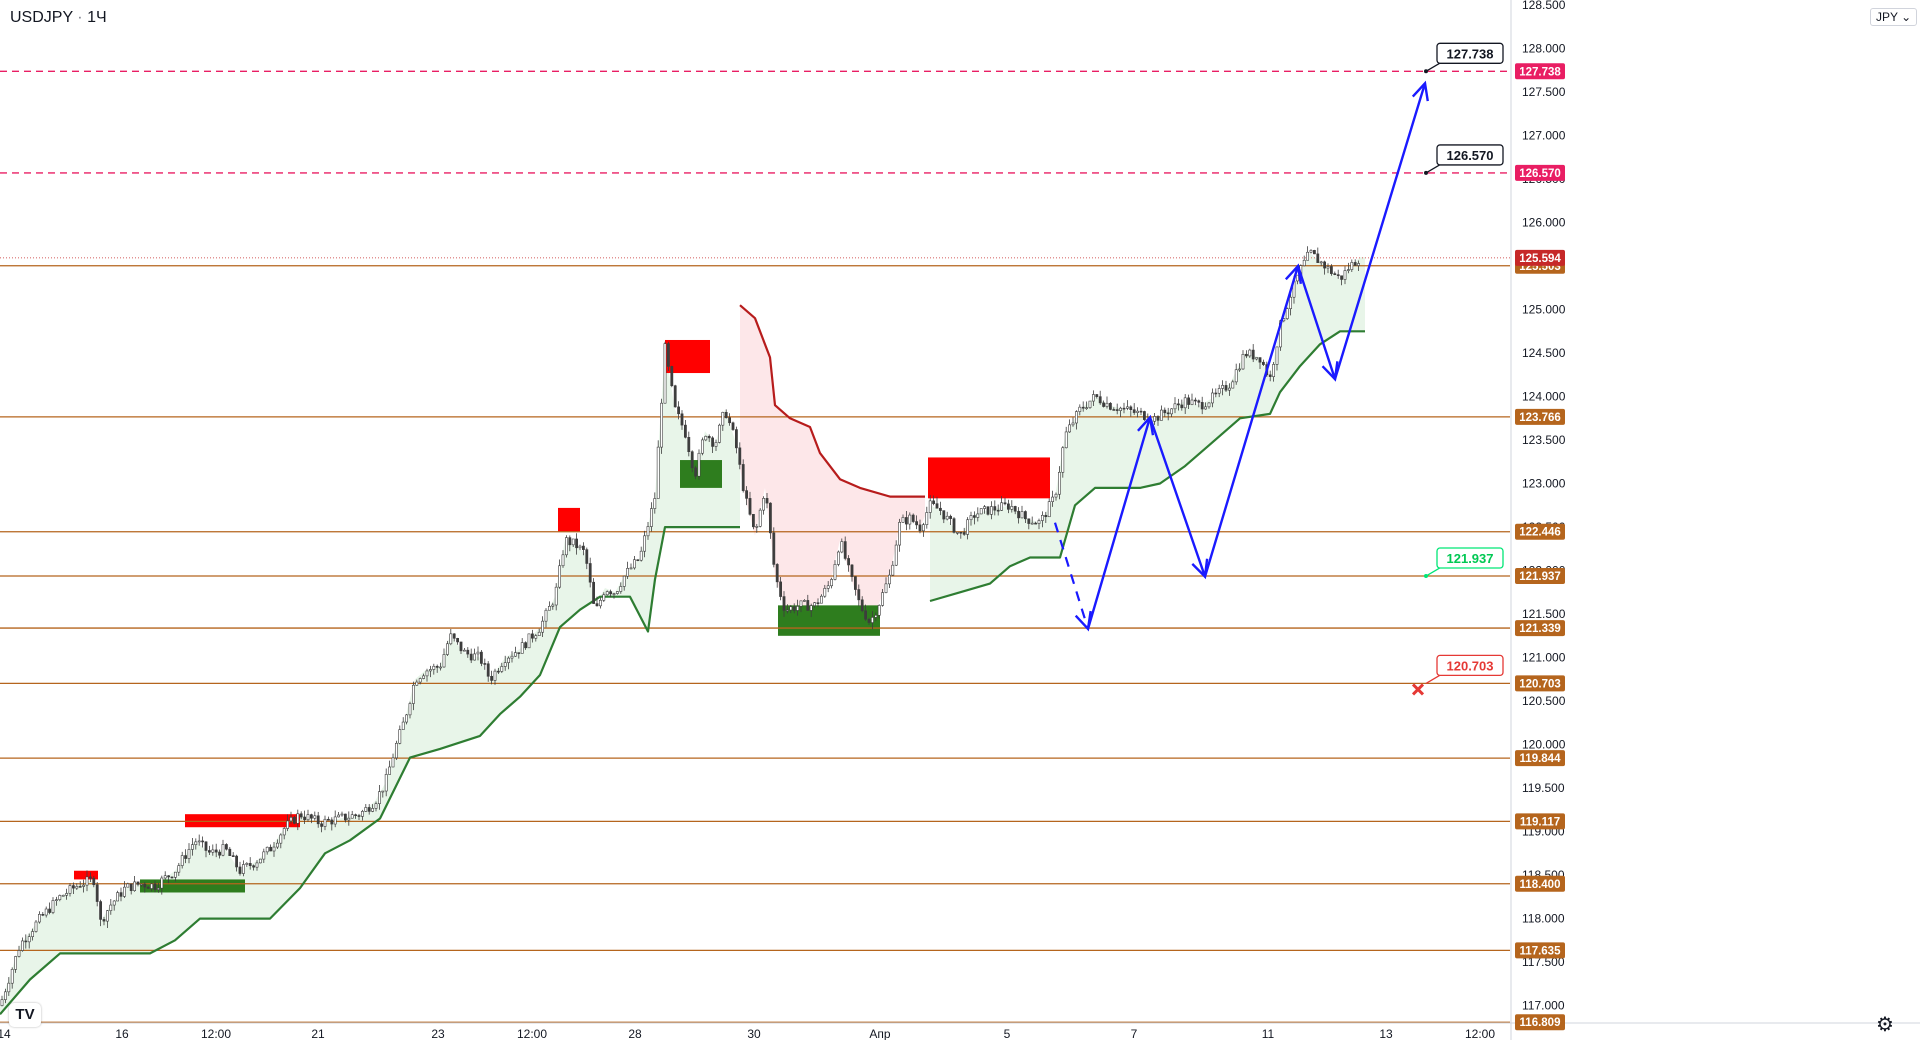  What do you see at coordinates (1464, 563) in the screenshot?
I see `callout-121.937: 121.937` at bounding box center [1464, 563].